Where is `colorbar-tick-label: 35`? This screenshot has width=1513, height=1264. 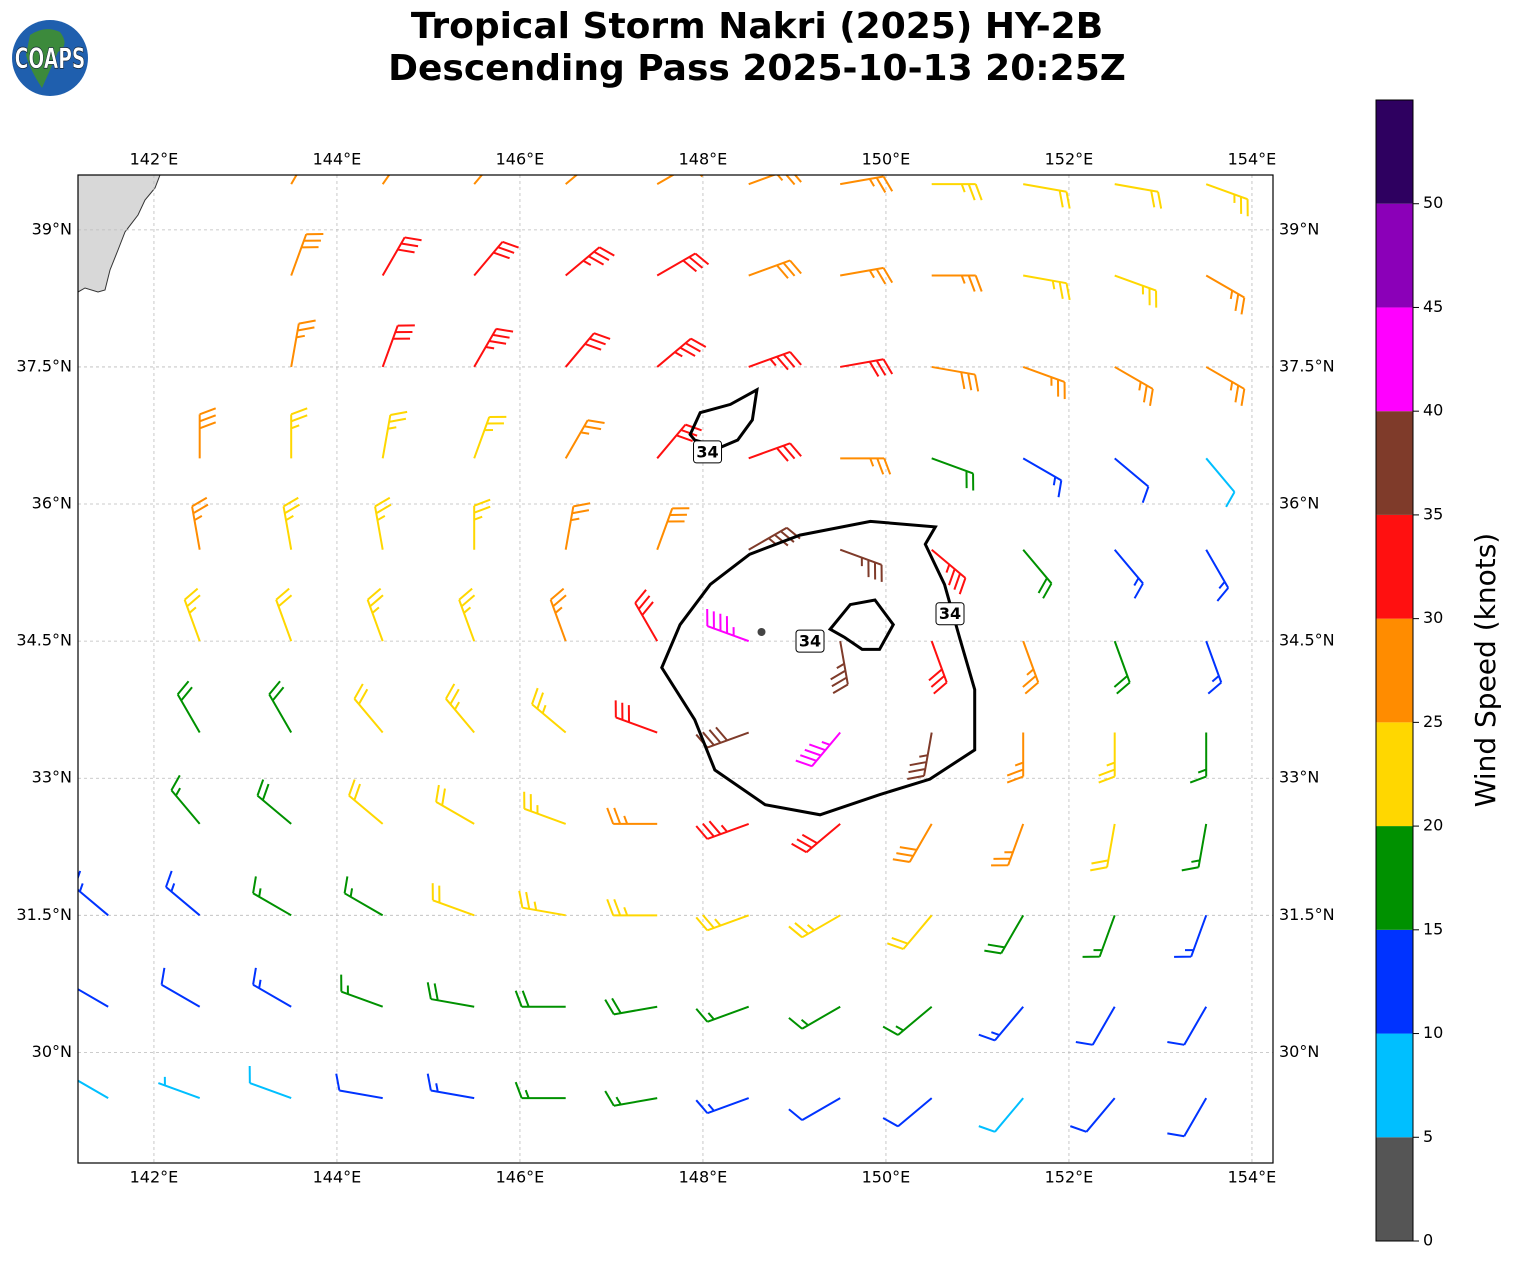 colorbar-tick-label: 35 is located at coordinates (1433, 513).